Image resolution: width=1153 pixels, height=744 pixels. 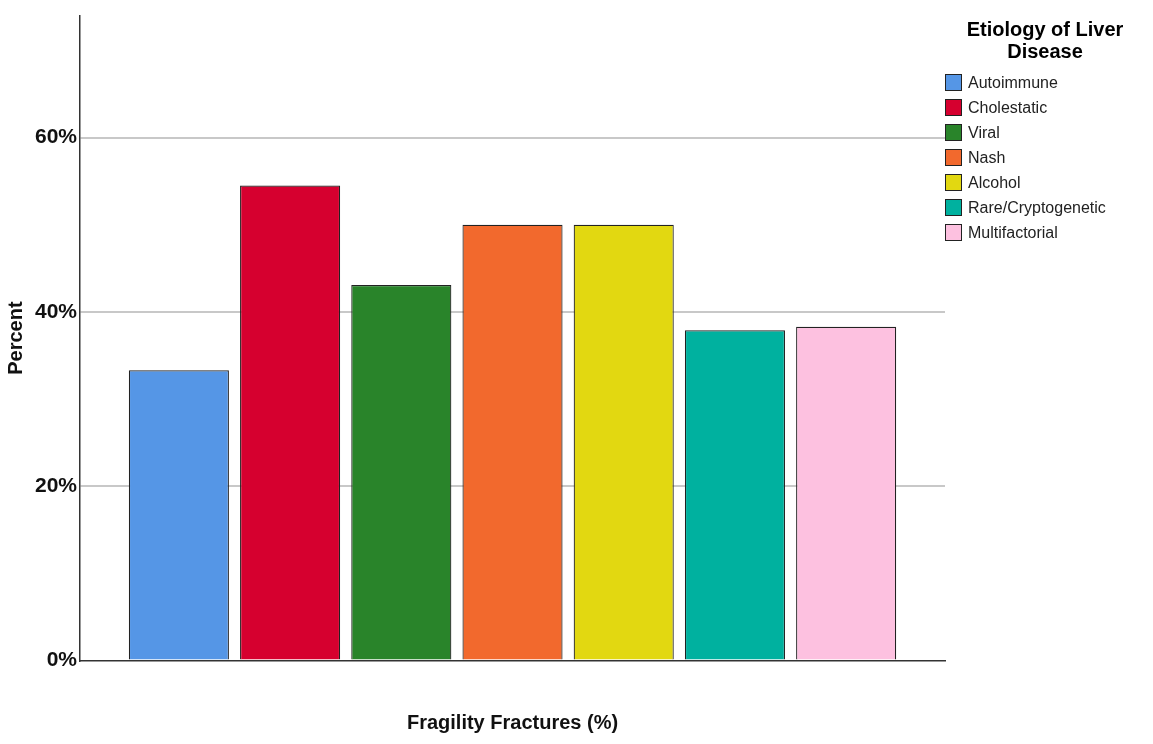 What do you see at coordinates (62, 659) in the screenshot?
I see `y-tick-label: 0%` at bounding box center [62, 659].